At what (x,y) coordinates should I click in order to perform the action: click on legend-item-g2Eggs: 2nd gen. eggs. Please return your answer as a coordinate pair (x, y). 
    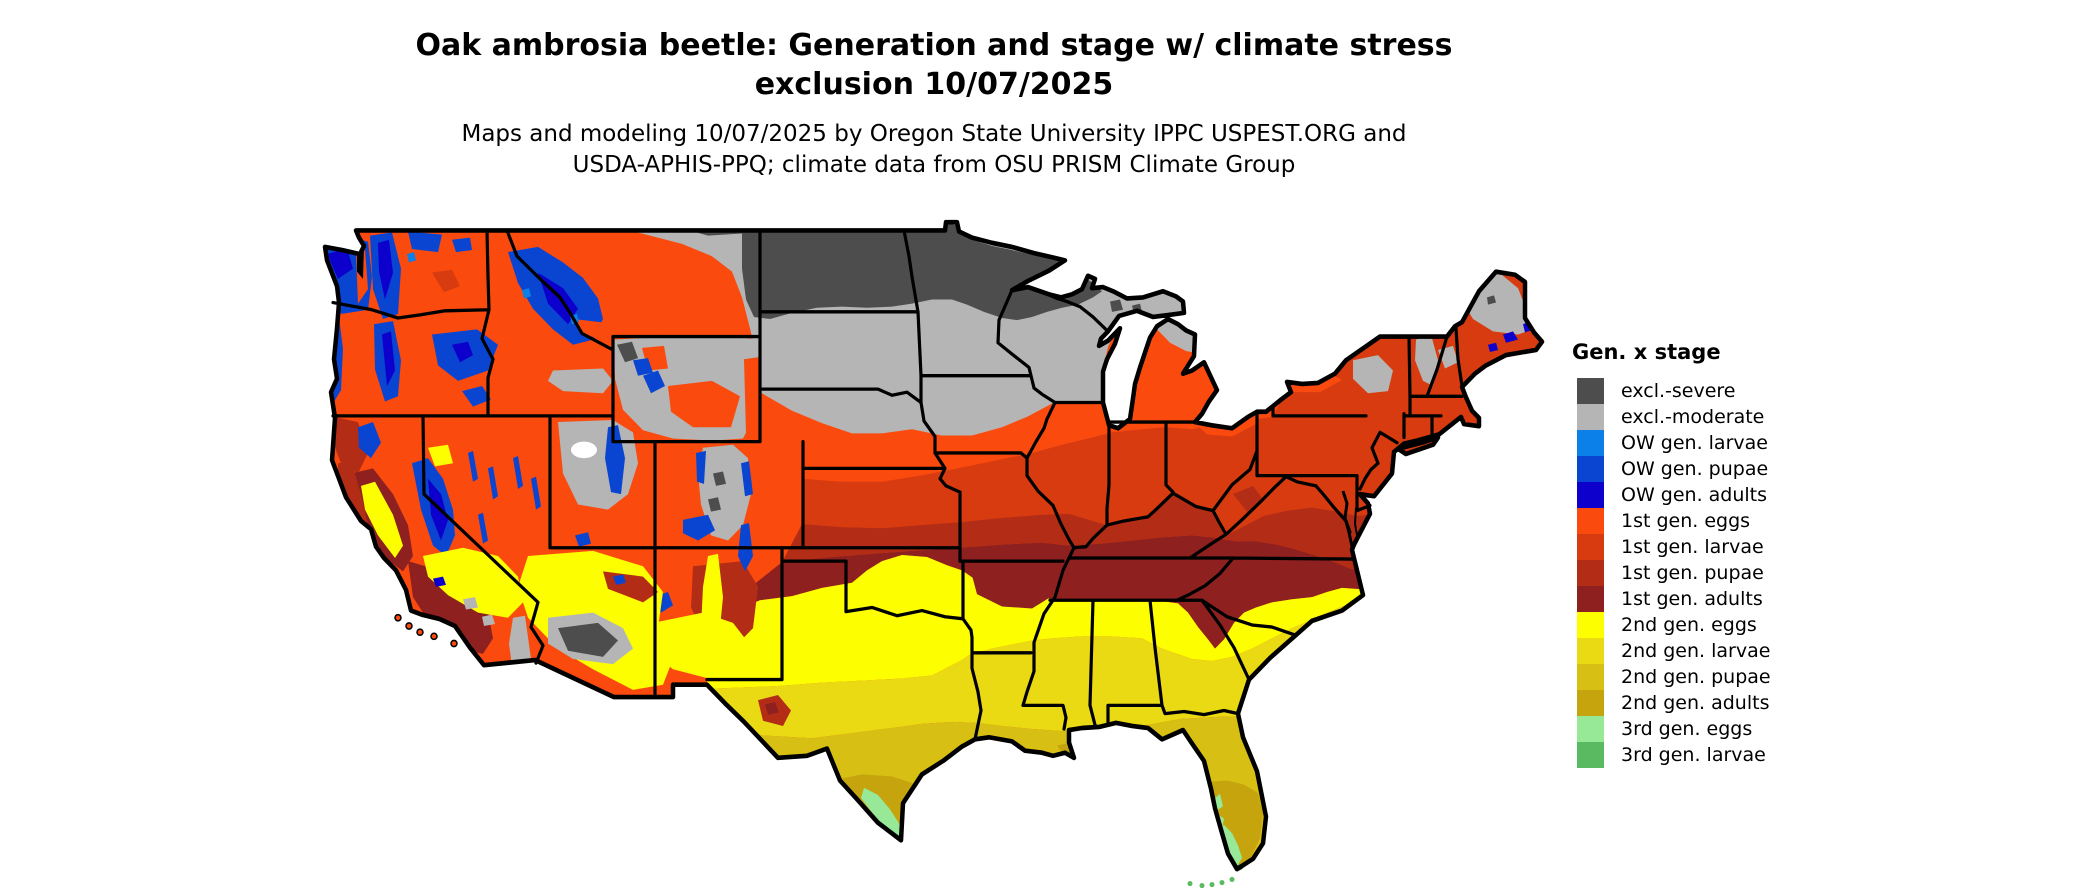
    Looking at the image, I should click on (1674, 625).